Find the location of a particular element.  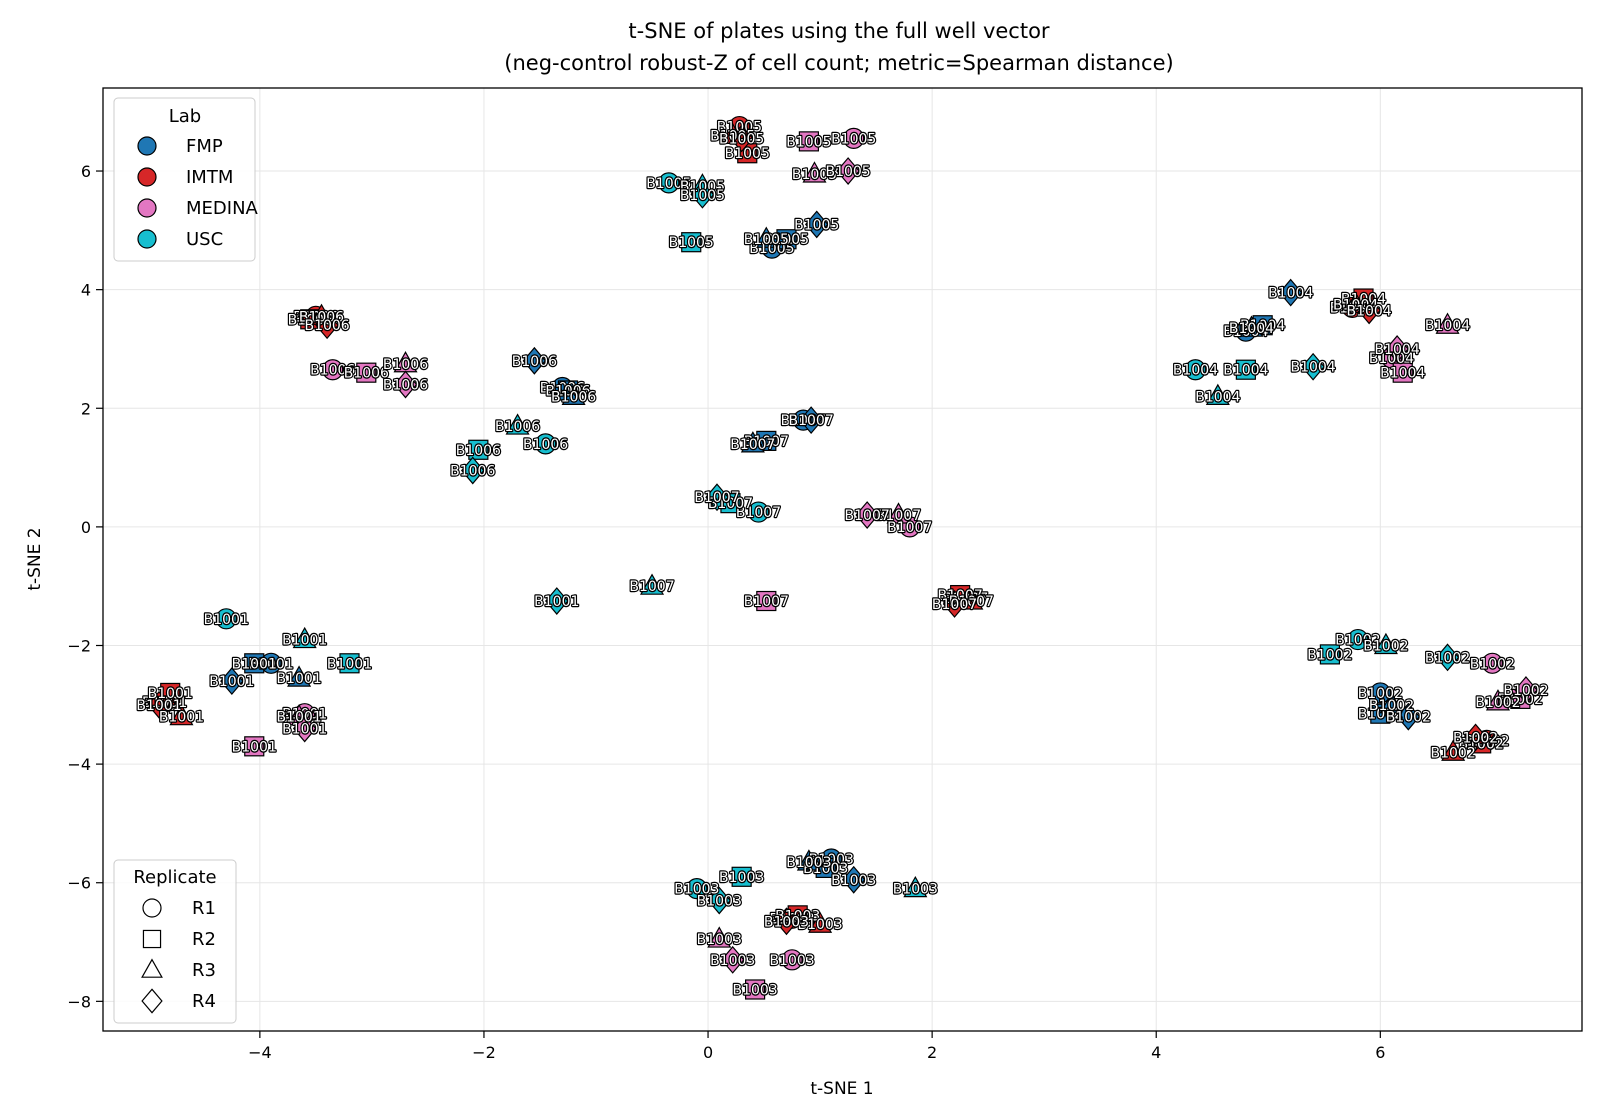

x-tick-label: −2 is located at coordinates (484, 1052).